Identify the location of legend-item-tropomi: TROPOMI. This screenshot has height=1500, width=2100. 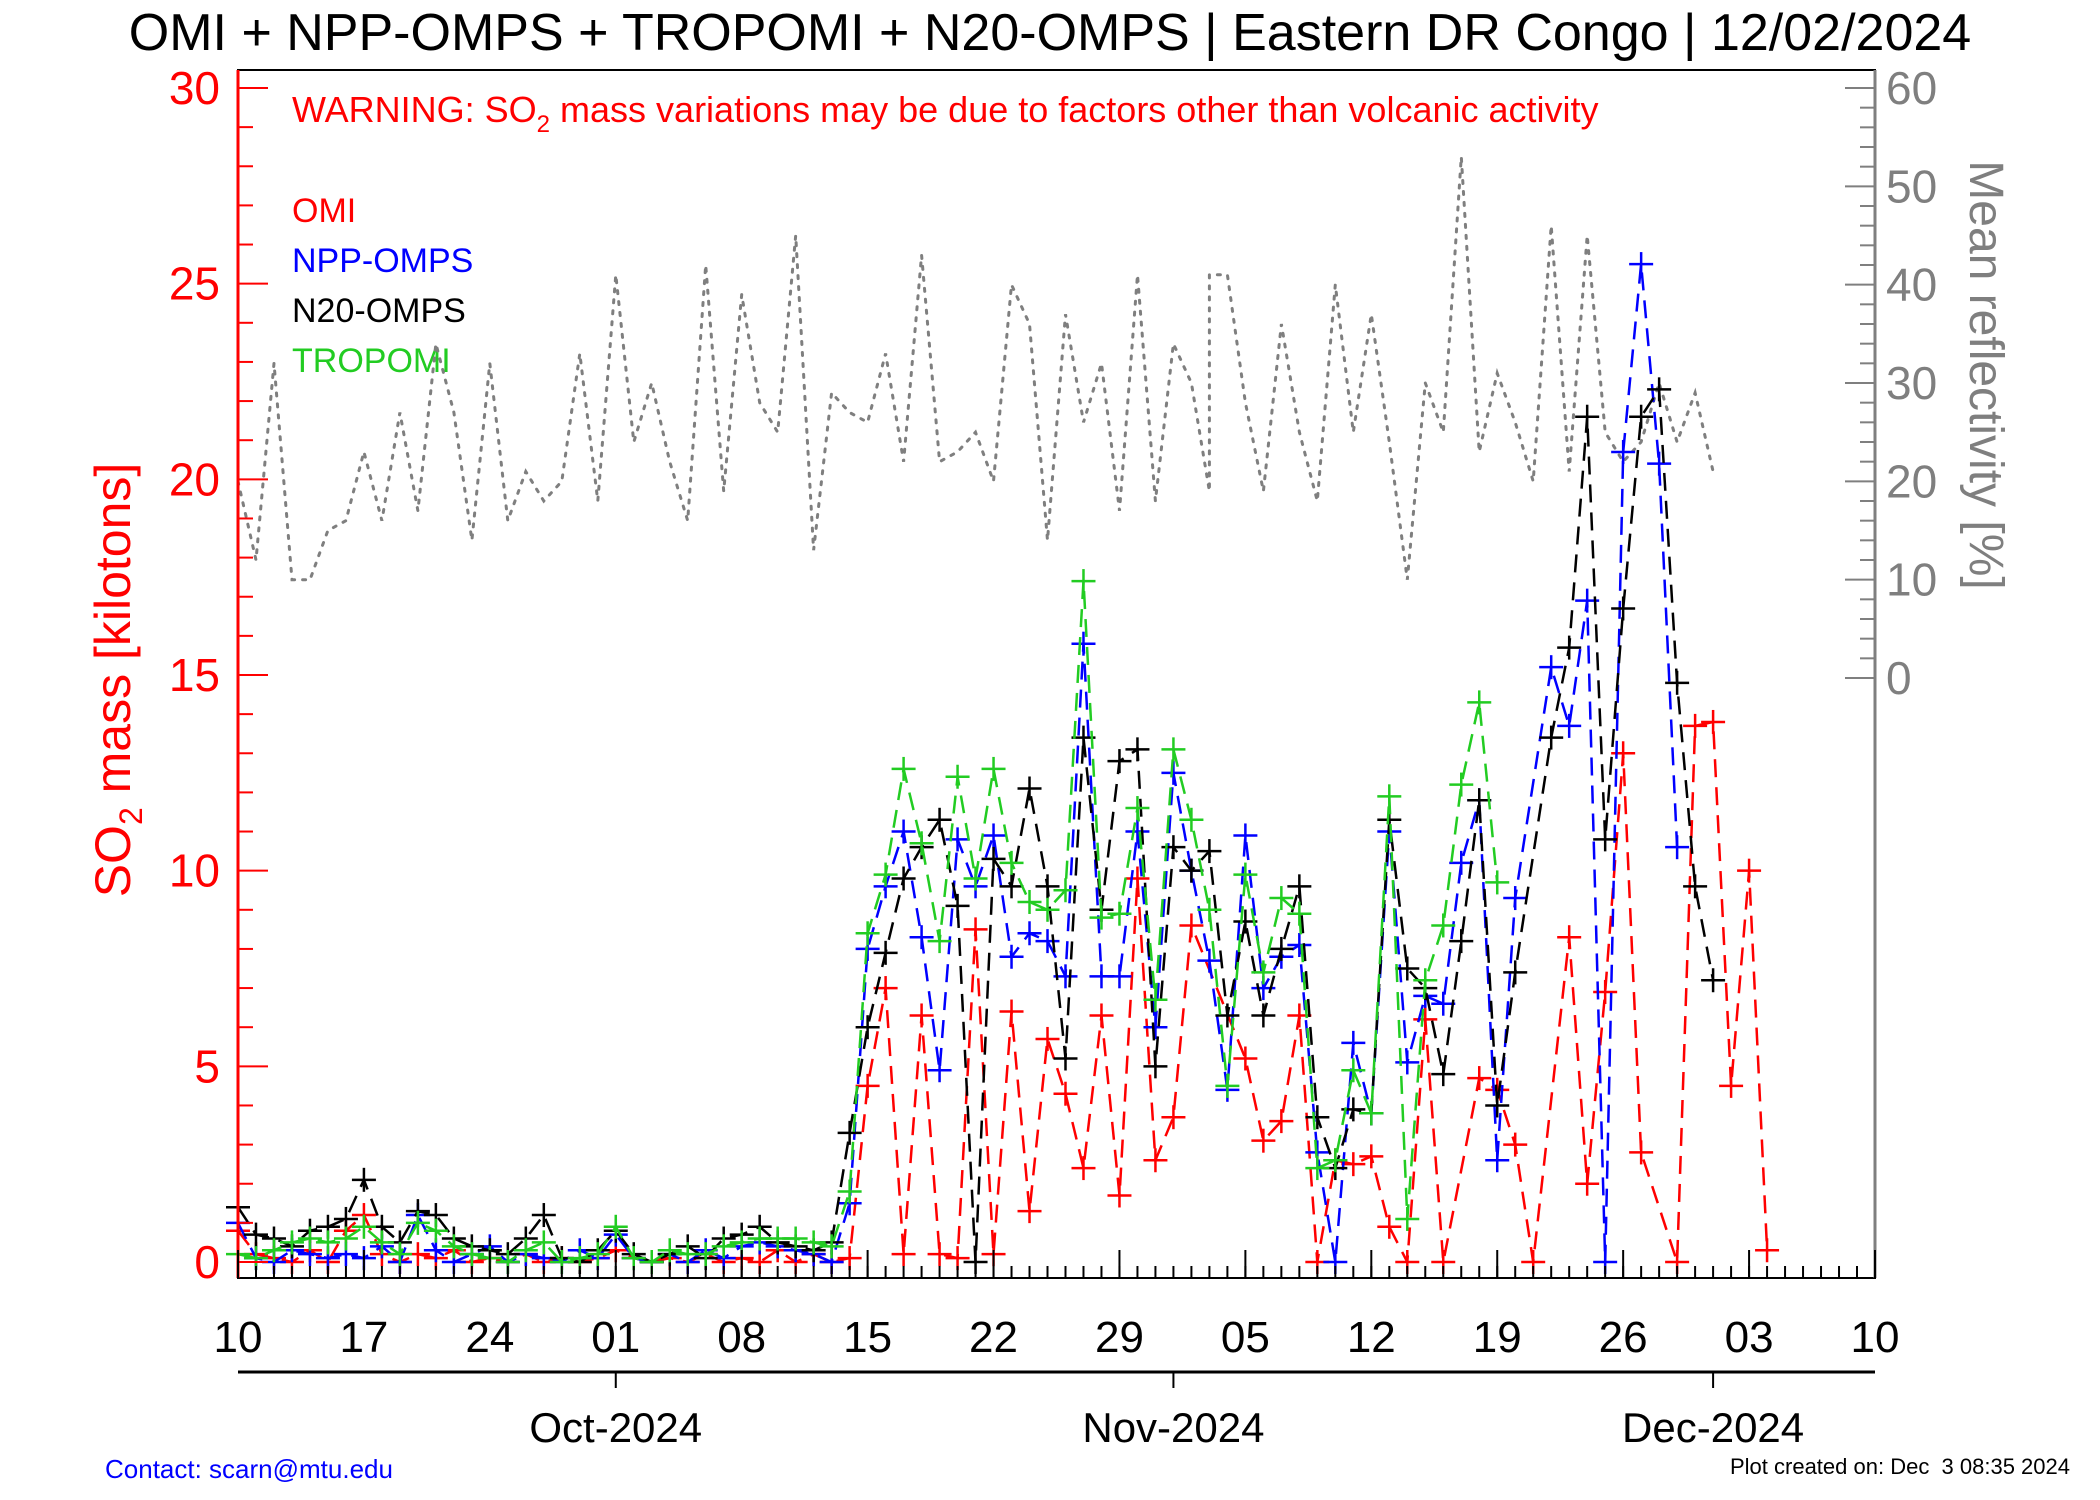
(371, 361).